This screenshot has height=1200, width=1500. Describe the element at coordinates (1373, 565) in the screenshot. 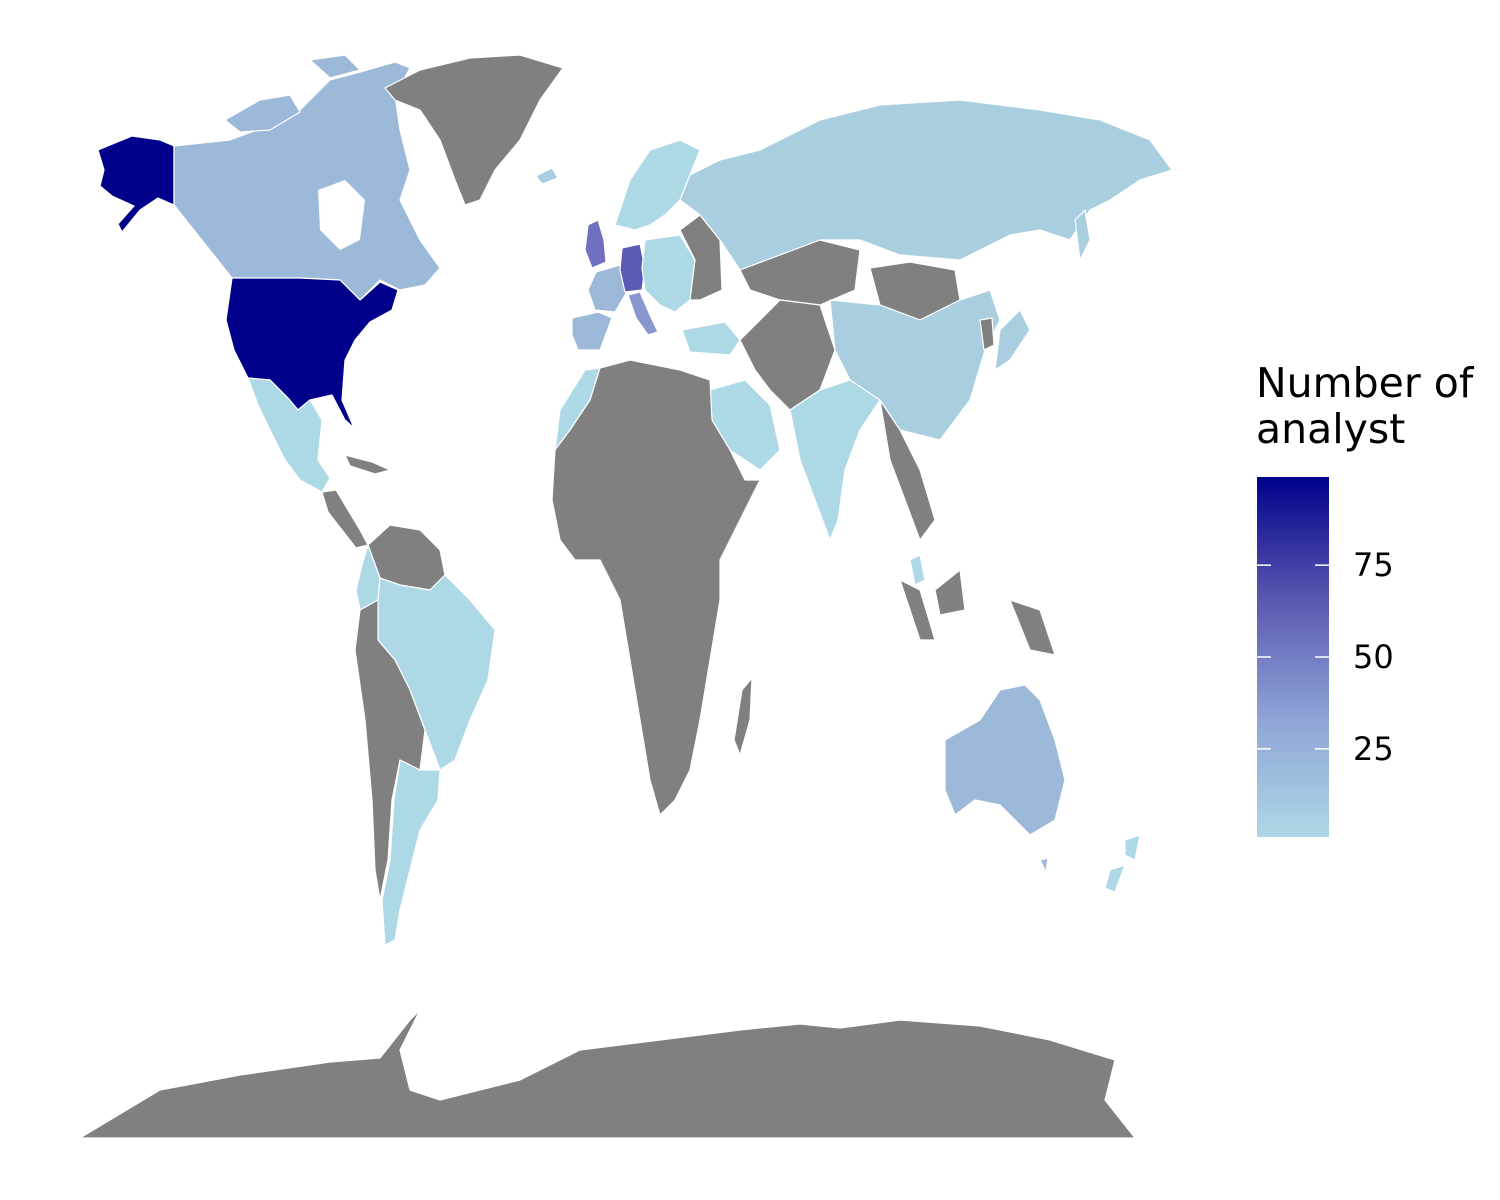

I see `legend-tick-label: 75` at that location.